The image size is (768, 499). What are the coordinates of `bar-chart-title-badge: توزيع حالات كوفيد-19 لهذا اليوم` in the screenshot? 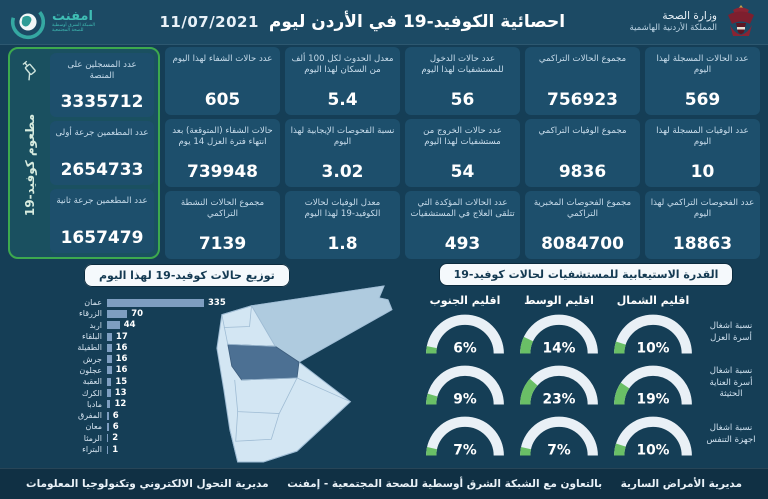 It's located at (187, 275).